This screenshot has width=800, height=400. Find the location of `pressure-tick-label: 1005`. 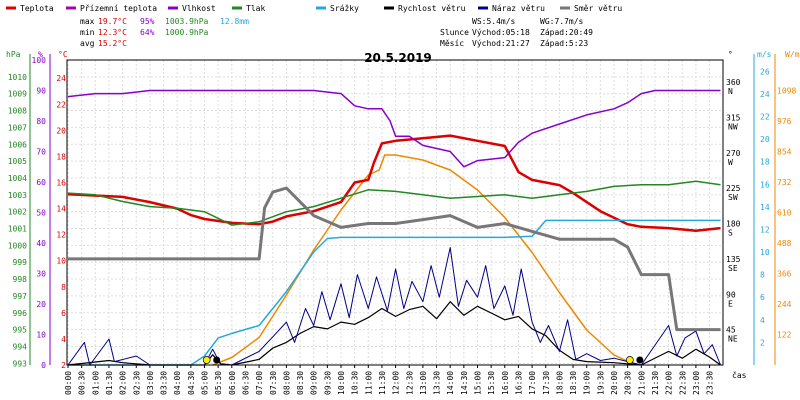

pressure-tick-label: 1005 is located at coordinates (17, 161).